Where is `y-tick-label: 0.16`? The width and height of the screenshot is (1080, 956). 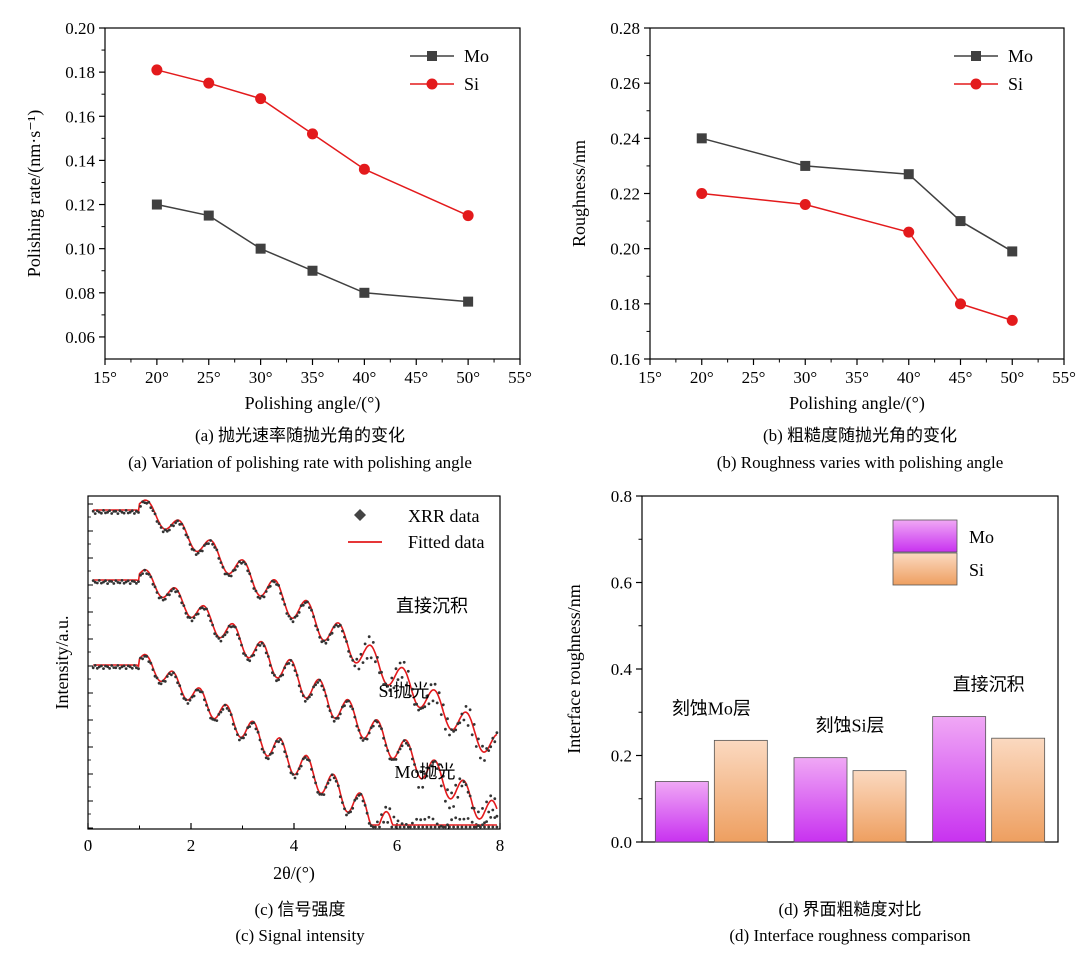
y-tick-label: 0.16 is located at coordinates (80, 116).